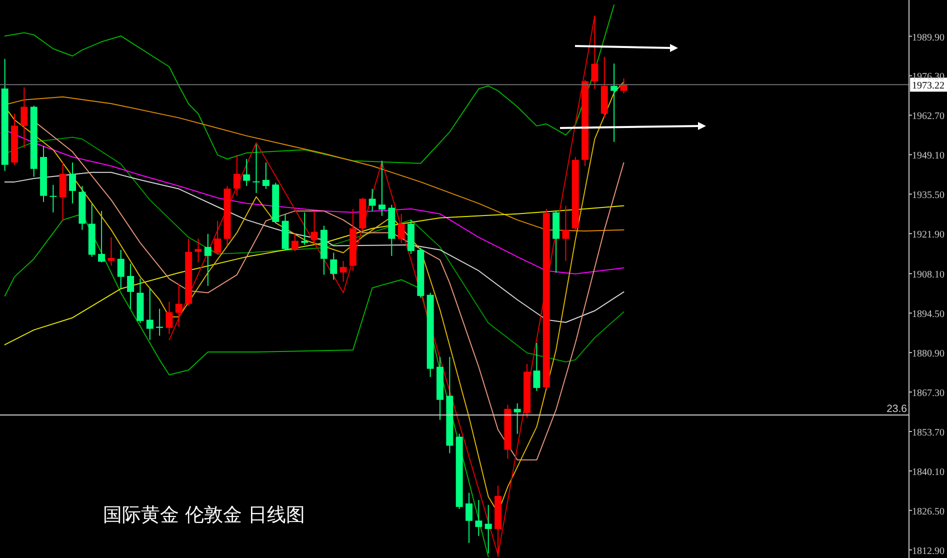 This screenshot has height=558, width=947. What do you see at coordinates (928, 116) in the screenshot?
I see `y-tick-label: 1962.70` at bounding box center [928, 116].